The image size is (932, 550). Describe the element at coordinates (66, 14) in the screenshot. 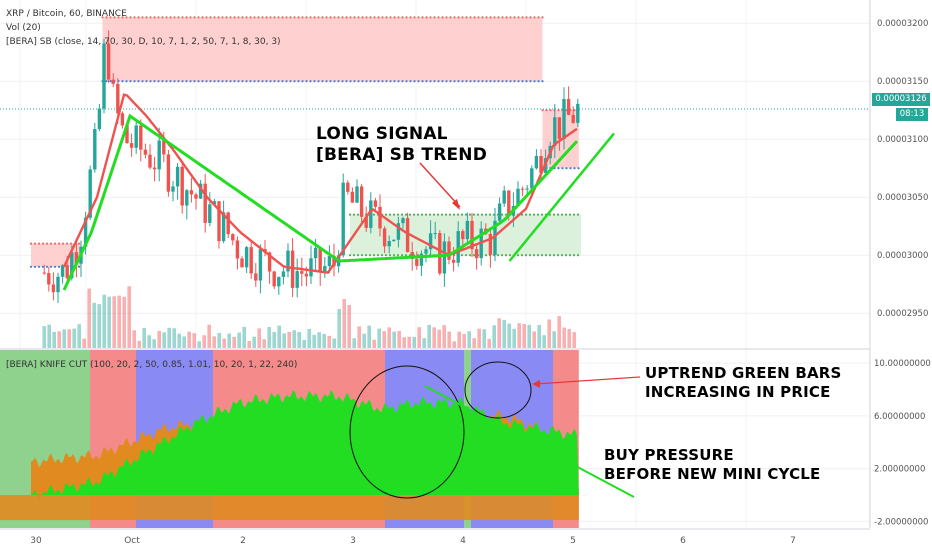

I see `symbol-legend: XRP / Bitcoin, 60, BINANCE` at that location.